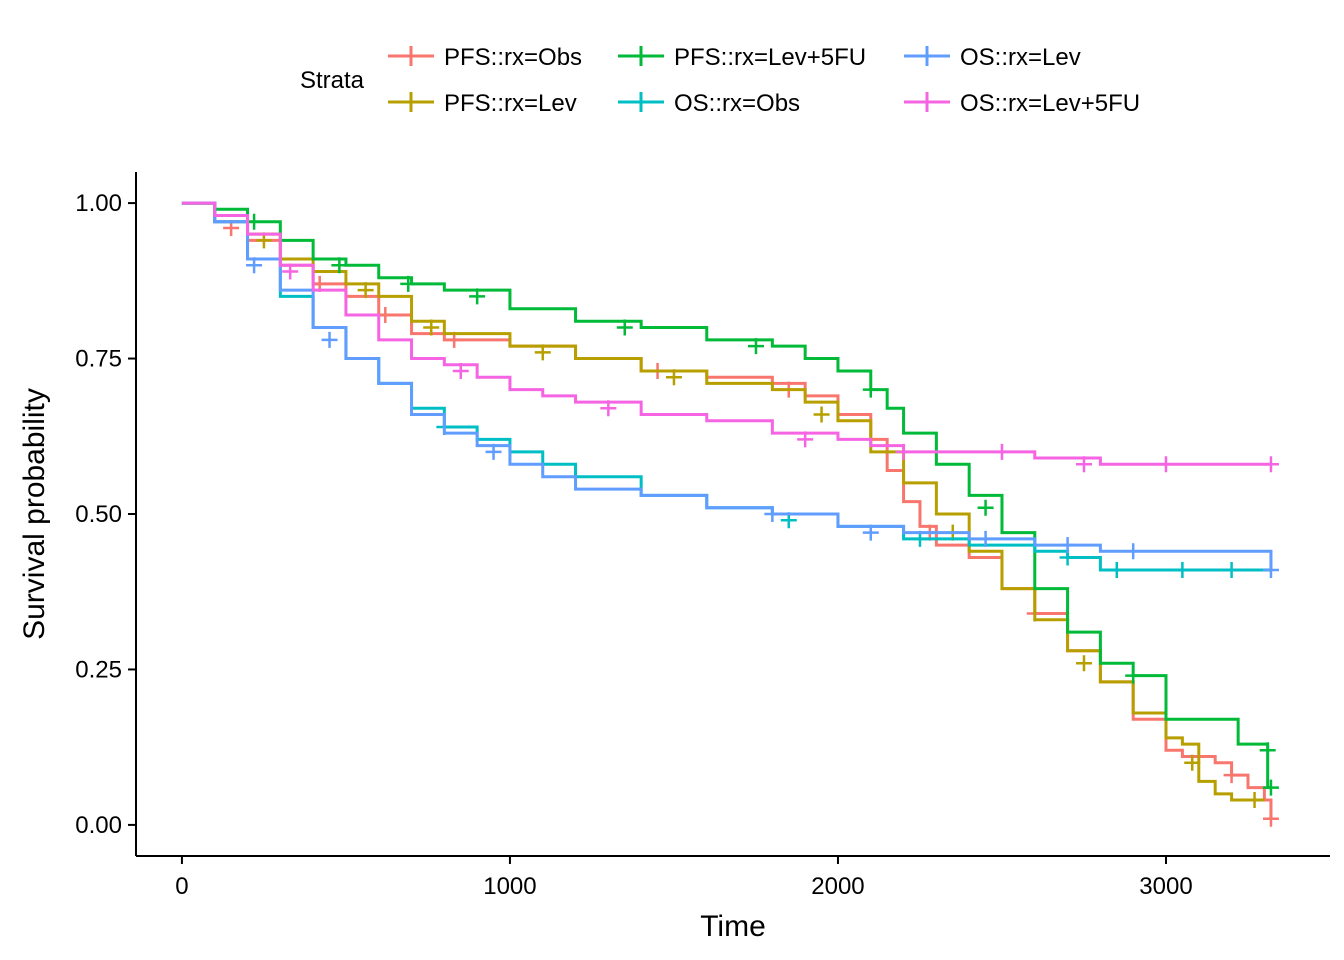  What do you see at coordinates (98, 669) in the screenshot?
I see `y-tick-label: 0.25` at bounding box center [98, 669].